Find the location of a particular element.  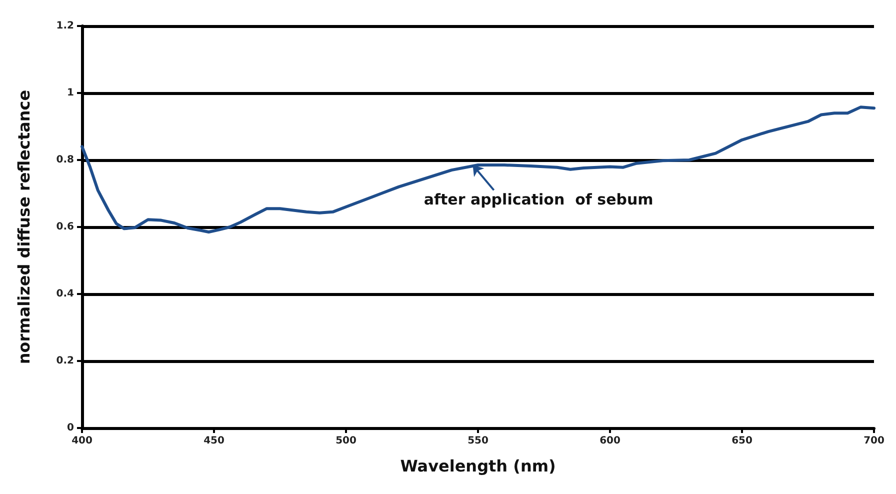

y-tick-label: 1.2 is located at coordinates (65, 26).